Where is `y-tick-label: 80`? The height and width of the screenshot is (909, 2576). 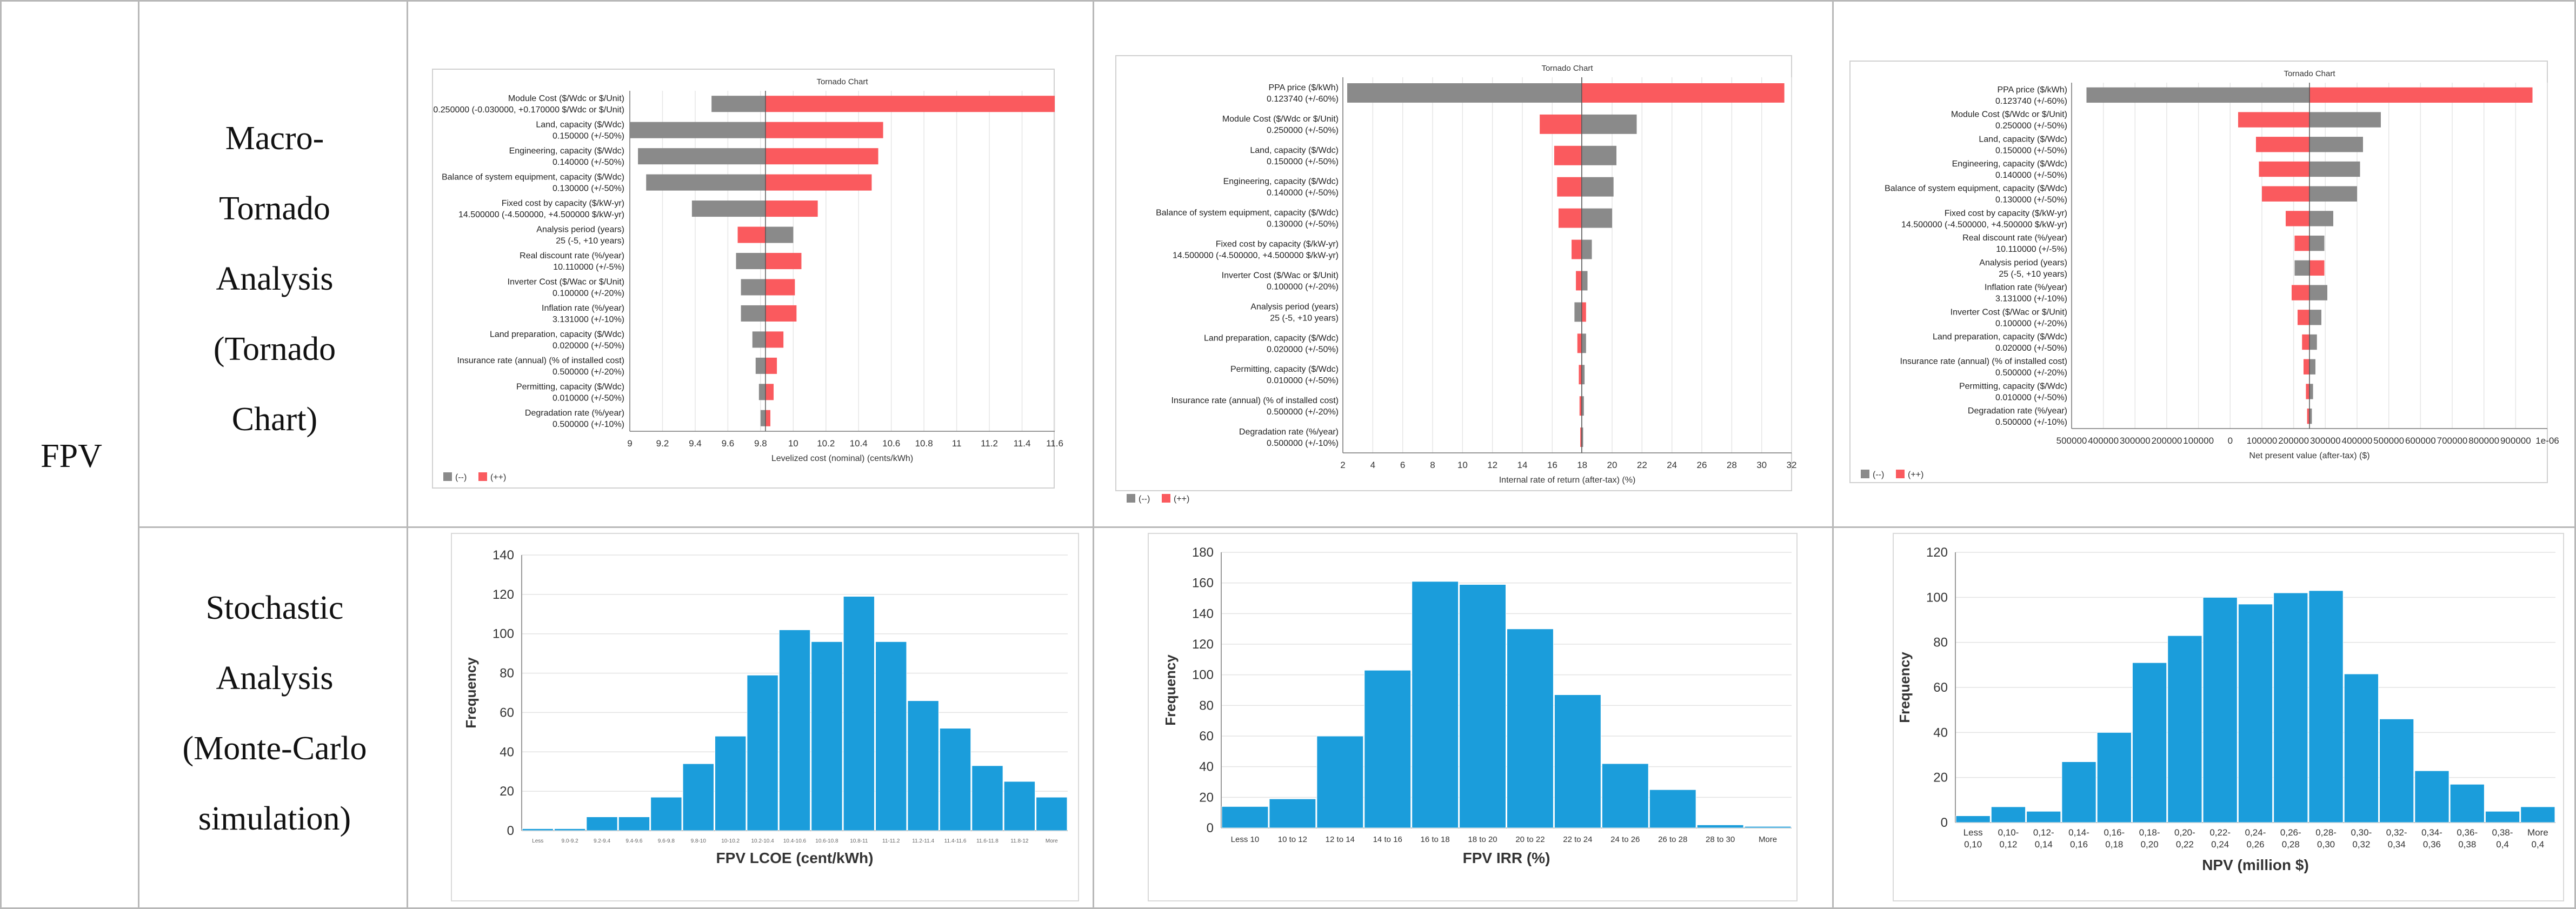 y-tick-label: 80 is located at coordinates (1940, 643).